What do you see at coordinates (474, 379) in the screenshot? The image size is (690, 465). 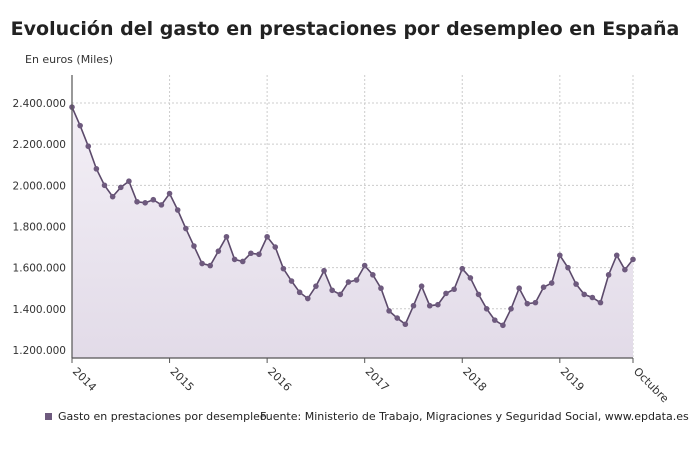 I see `x-tick-label: 2018` at bounding box center [474, 379].